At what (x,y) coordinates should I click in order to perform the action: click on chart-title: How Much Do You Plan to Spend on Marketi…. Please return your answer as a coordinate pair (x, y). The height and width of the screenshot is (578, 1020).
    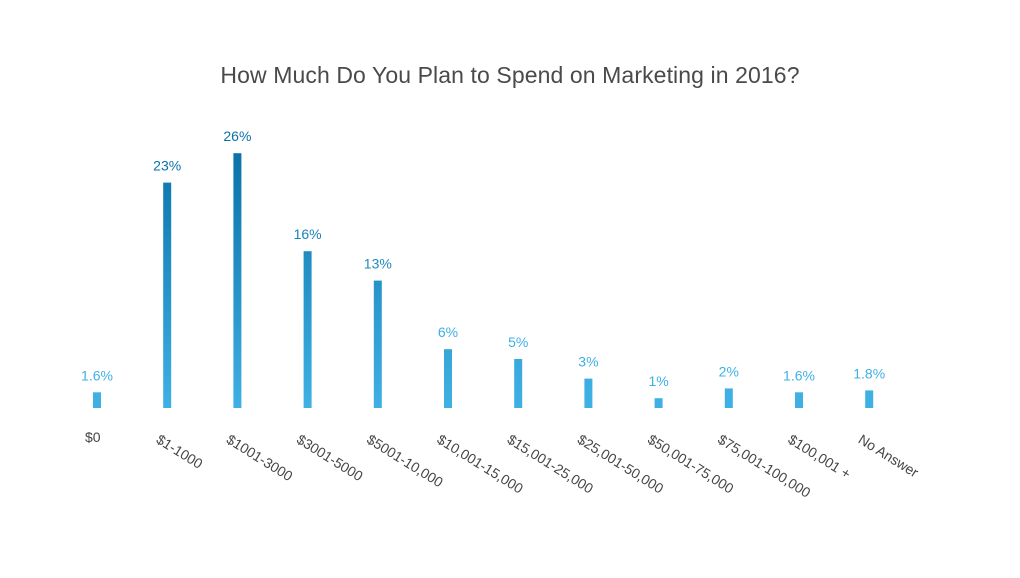
    Looking at the image, I should click on (510, 75).